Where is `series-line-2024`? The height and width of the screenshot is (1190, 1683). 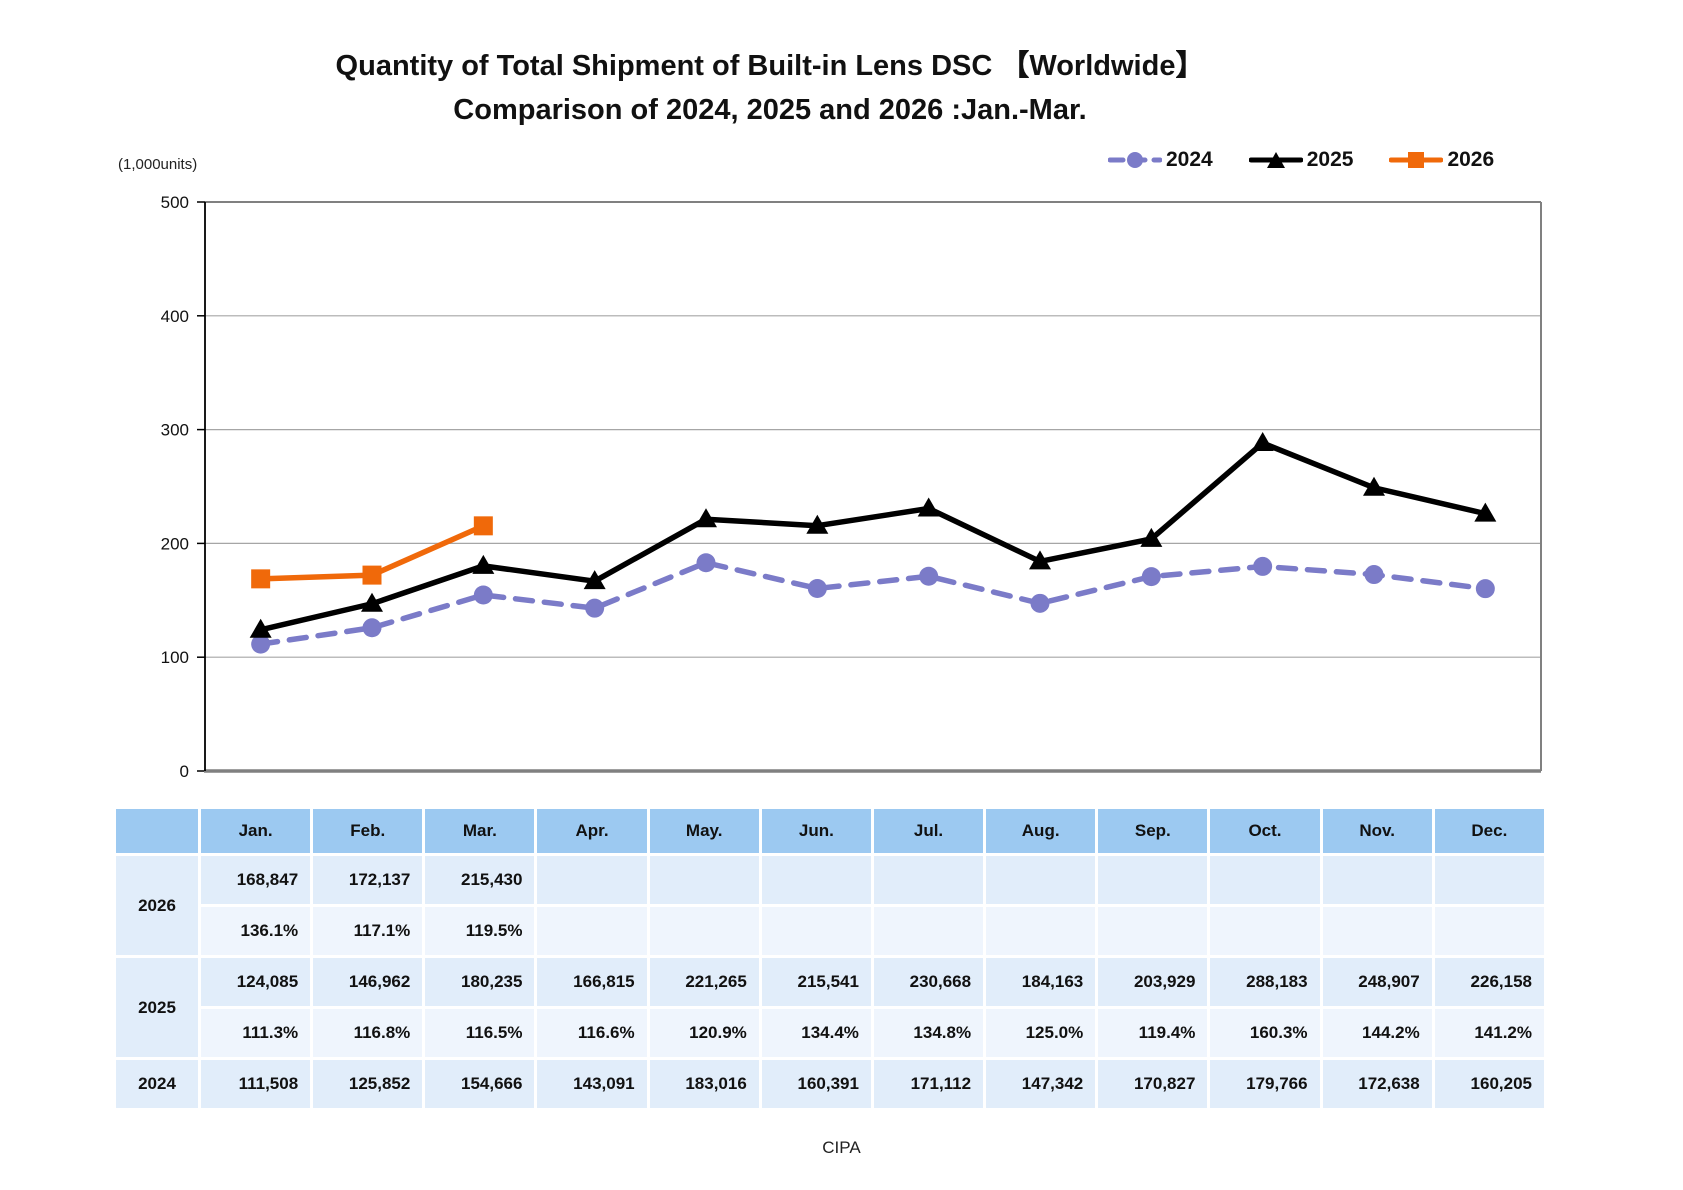 series-line-2024 is located at coordinates (873, 603).